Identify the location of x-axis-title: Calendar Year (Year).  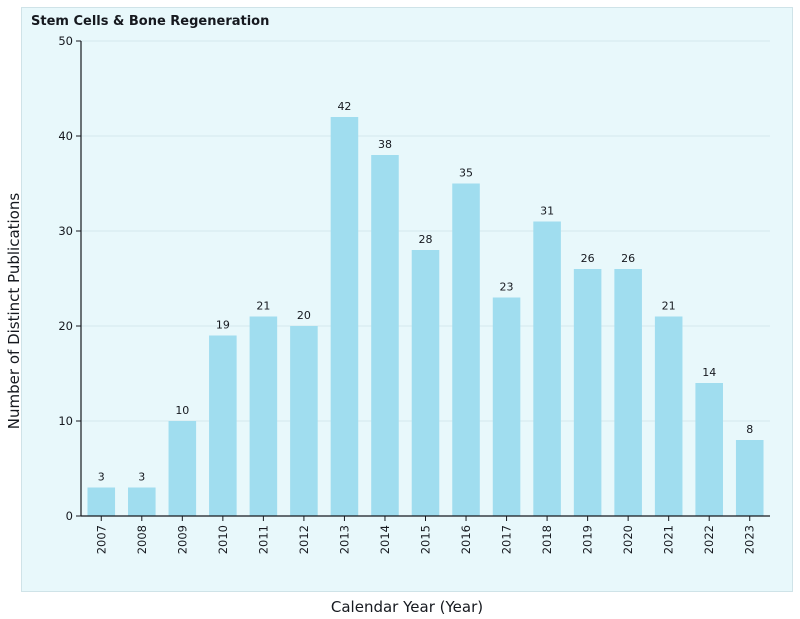
(407, 607).